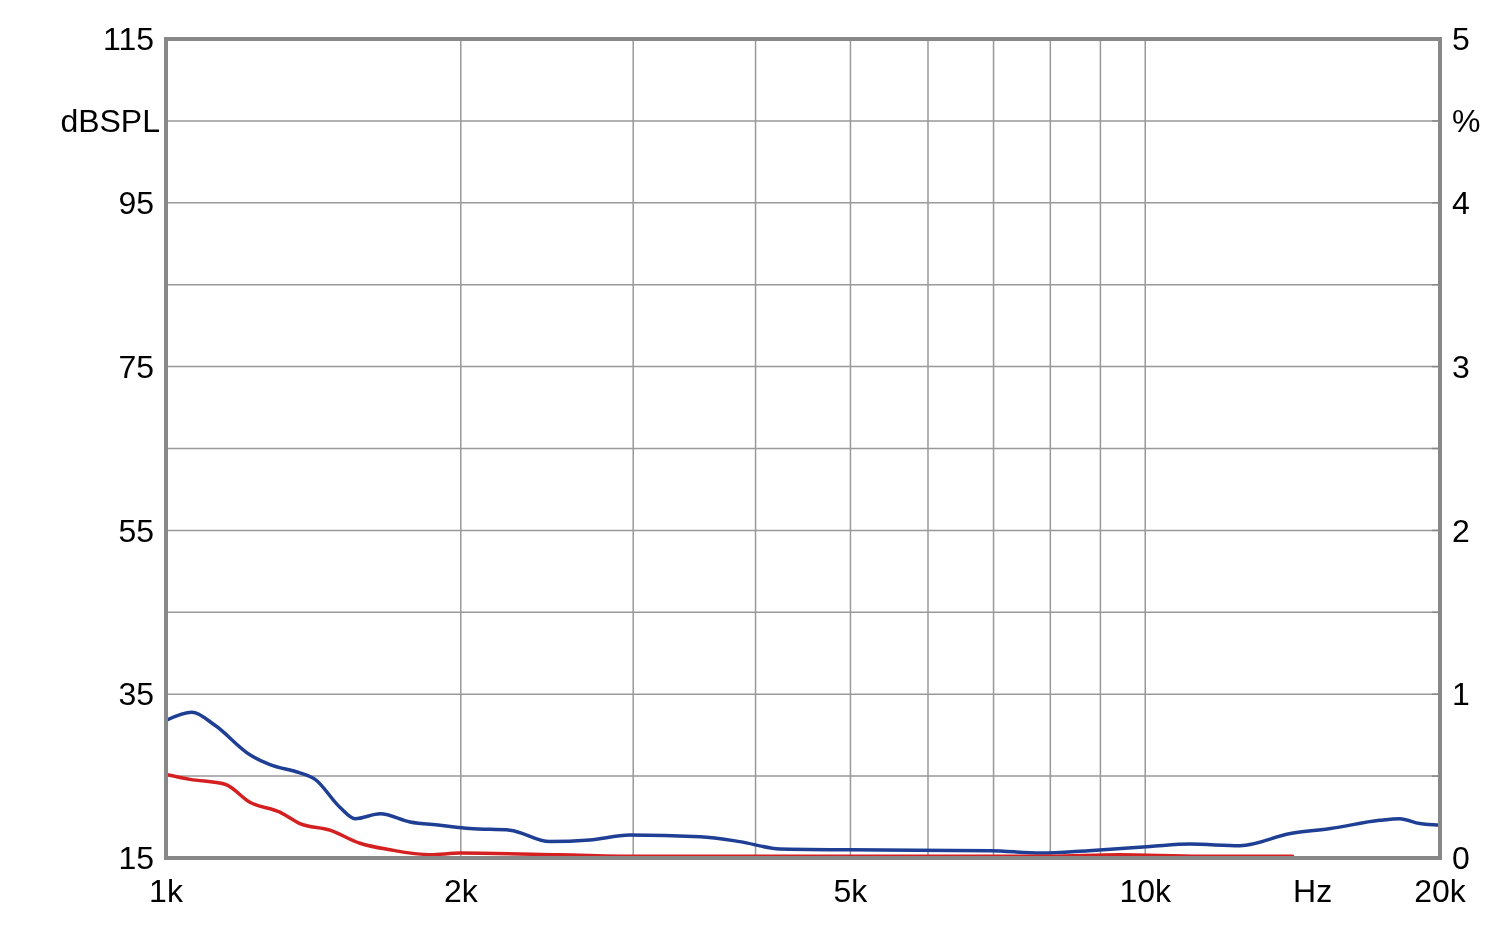 This screenshot has height=937, width=1500. What do you see at coordinates (136, 694) in the screenshot?
I see `y-tick-label: 35` at bounding box center [136, 694].